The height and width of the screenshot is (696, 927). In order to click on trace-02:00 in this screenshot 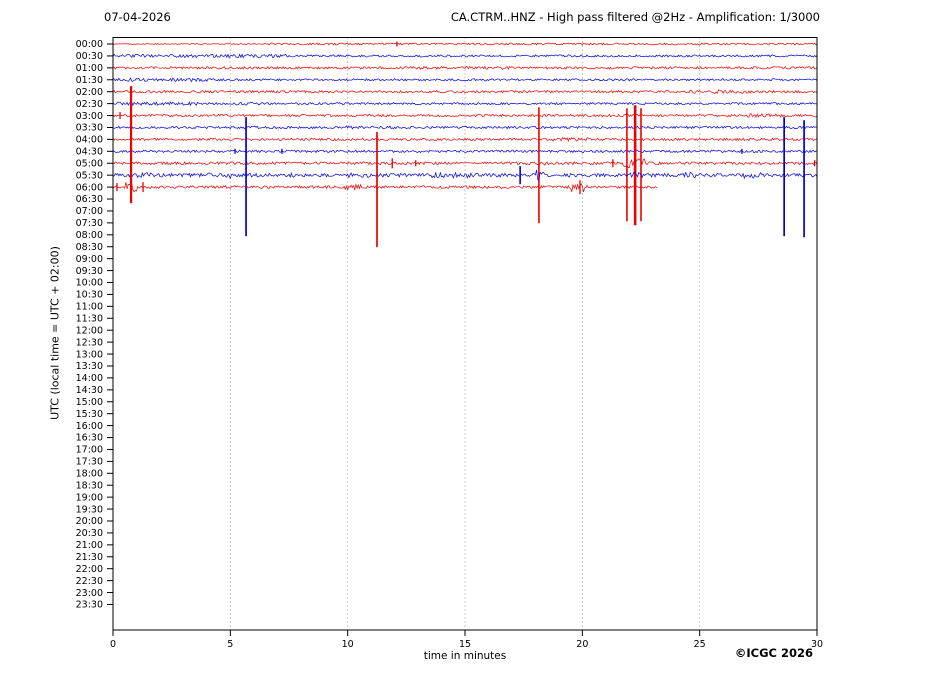, I will do `click(465, 92)`.